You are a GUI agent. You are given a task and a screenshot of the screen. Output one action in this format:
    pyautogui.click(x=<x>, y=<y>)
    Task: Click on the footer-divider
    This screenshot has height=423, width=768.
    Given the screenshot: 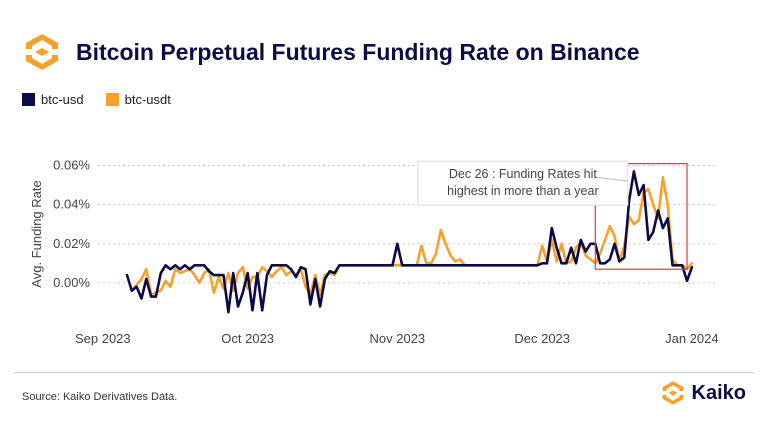 What is the action you would take?
    pyautogui.click(x=384, y=372)
    